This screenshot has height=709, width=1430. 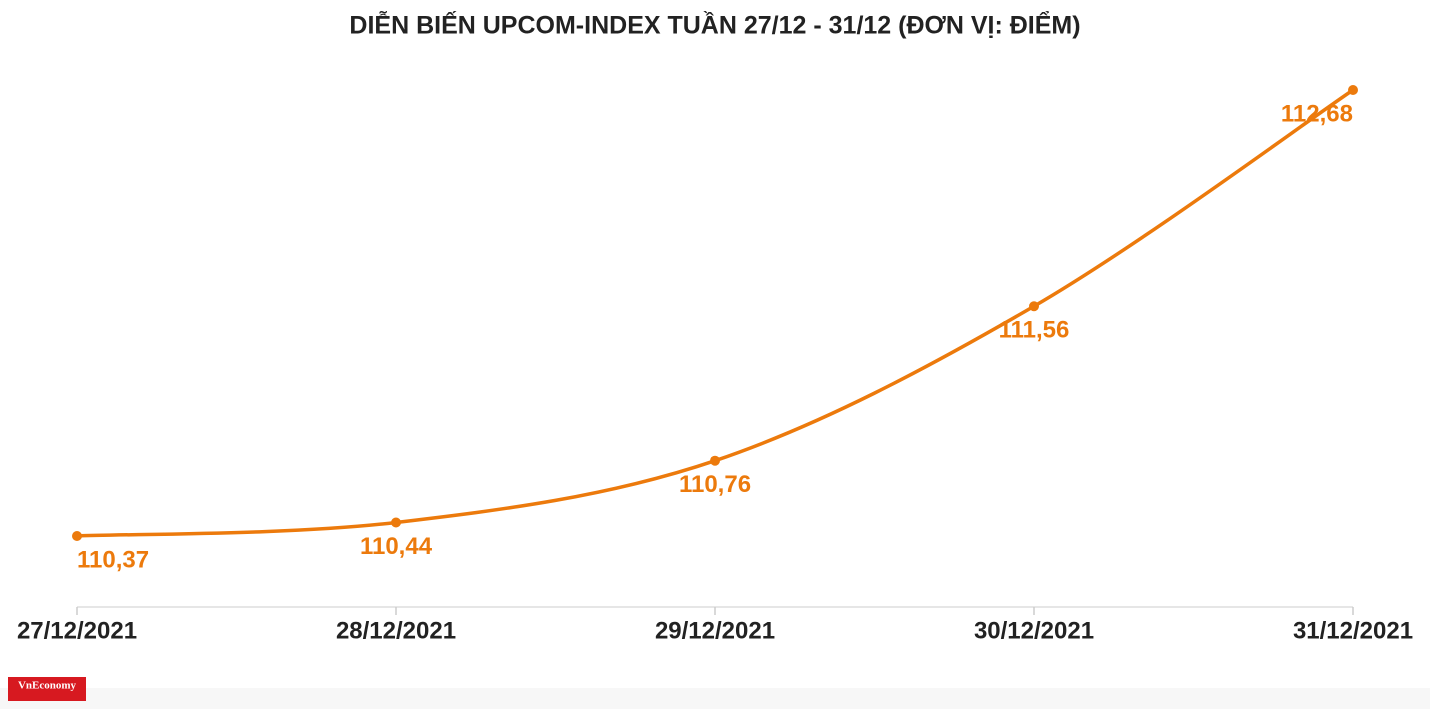 I want to click on logo-box, so click(x=47, y=689).